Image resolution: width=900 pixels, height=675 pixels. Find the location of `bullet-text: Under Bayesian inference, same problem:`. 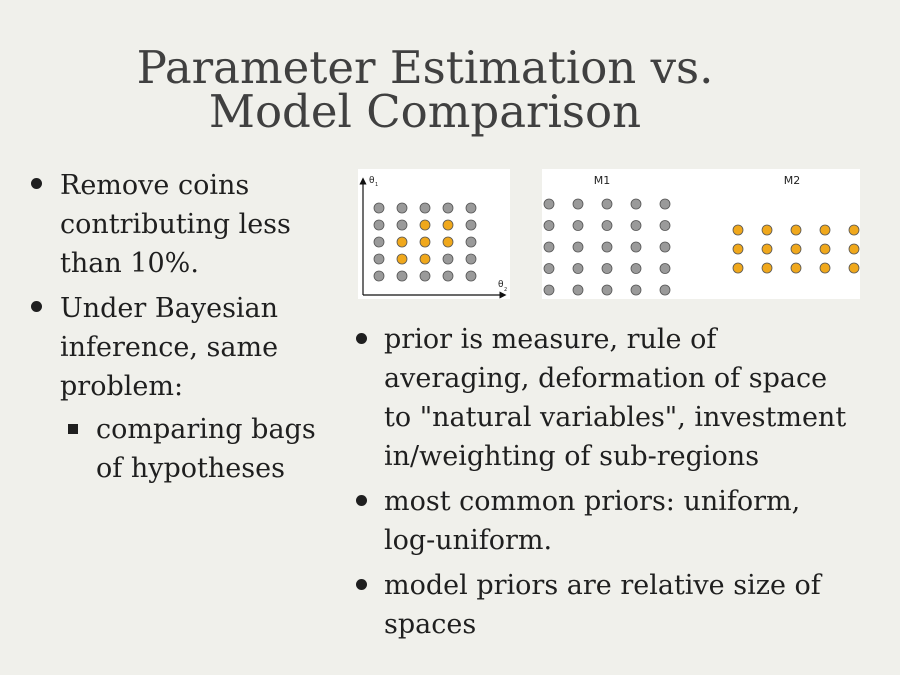

bullet-text: Under Bayesian inference, same problem: is located at coordinates (169, 347).